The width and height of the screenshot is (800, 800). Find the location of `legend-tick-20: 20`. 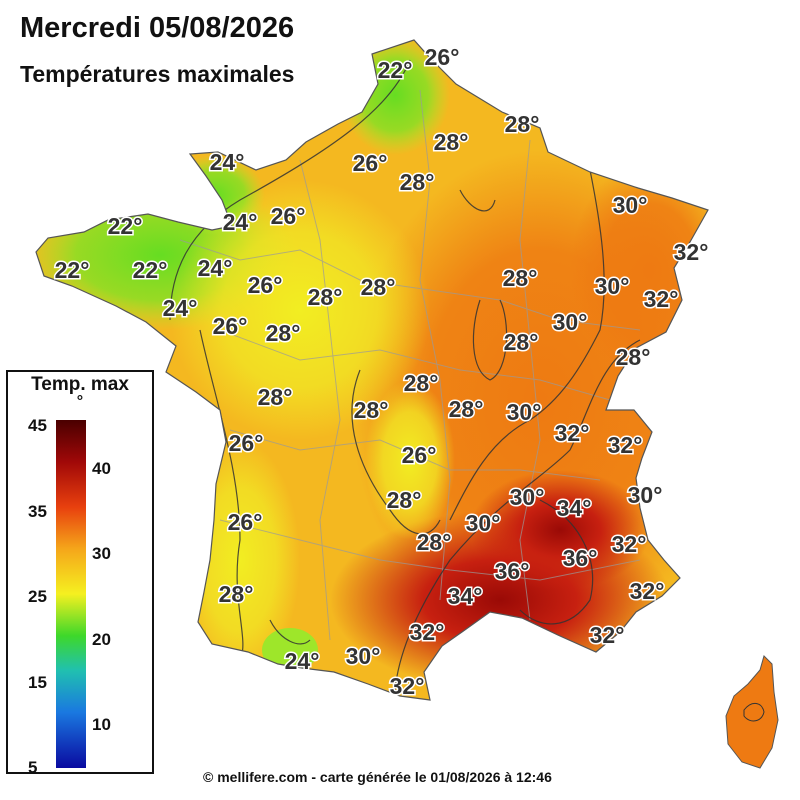

legend-tick-20: 20 is located at coordinates (101, 639).